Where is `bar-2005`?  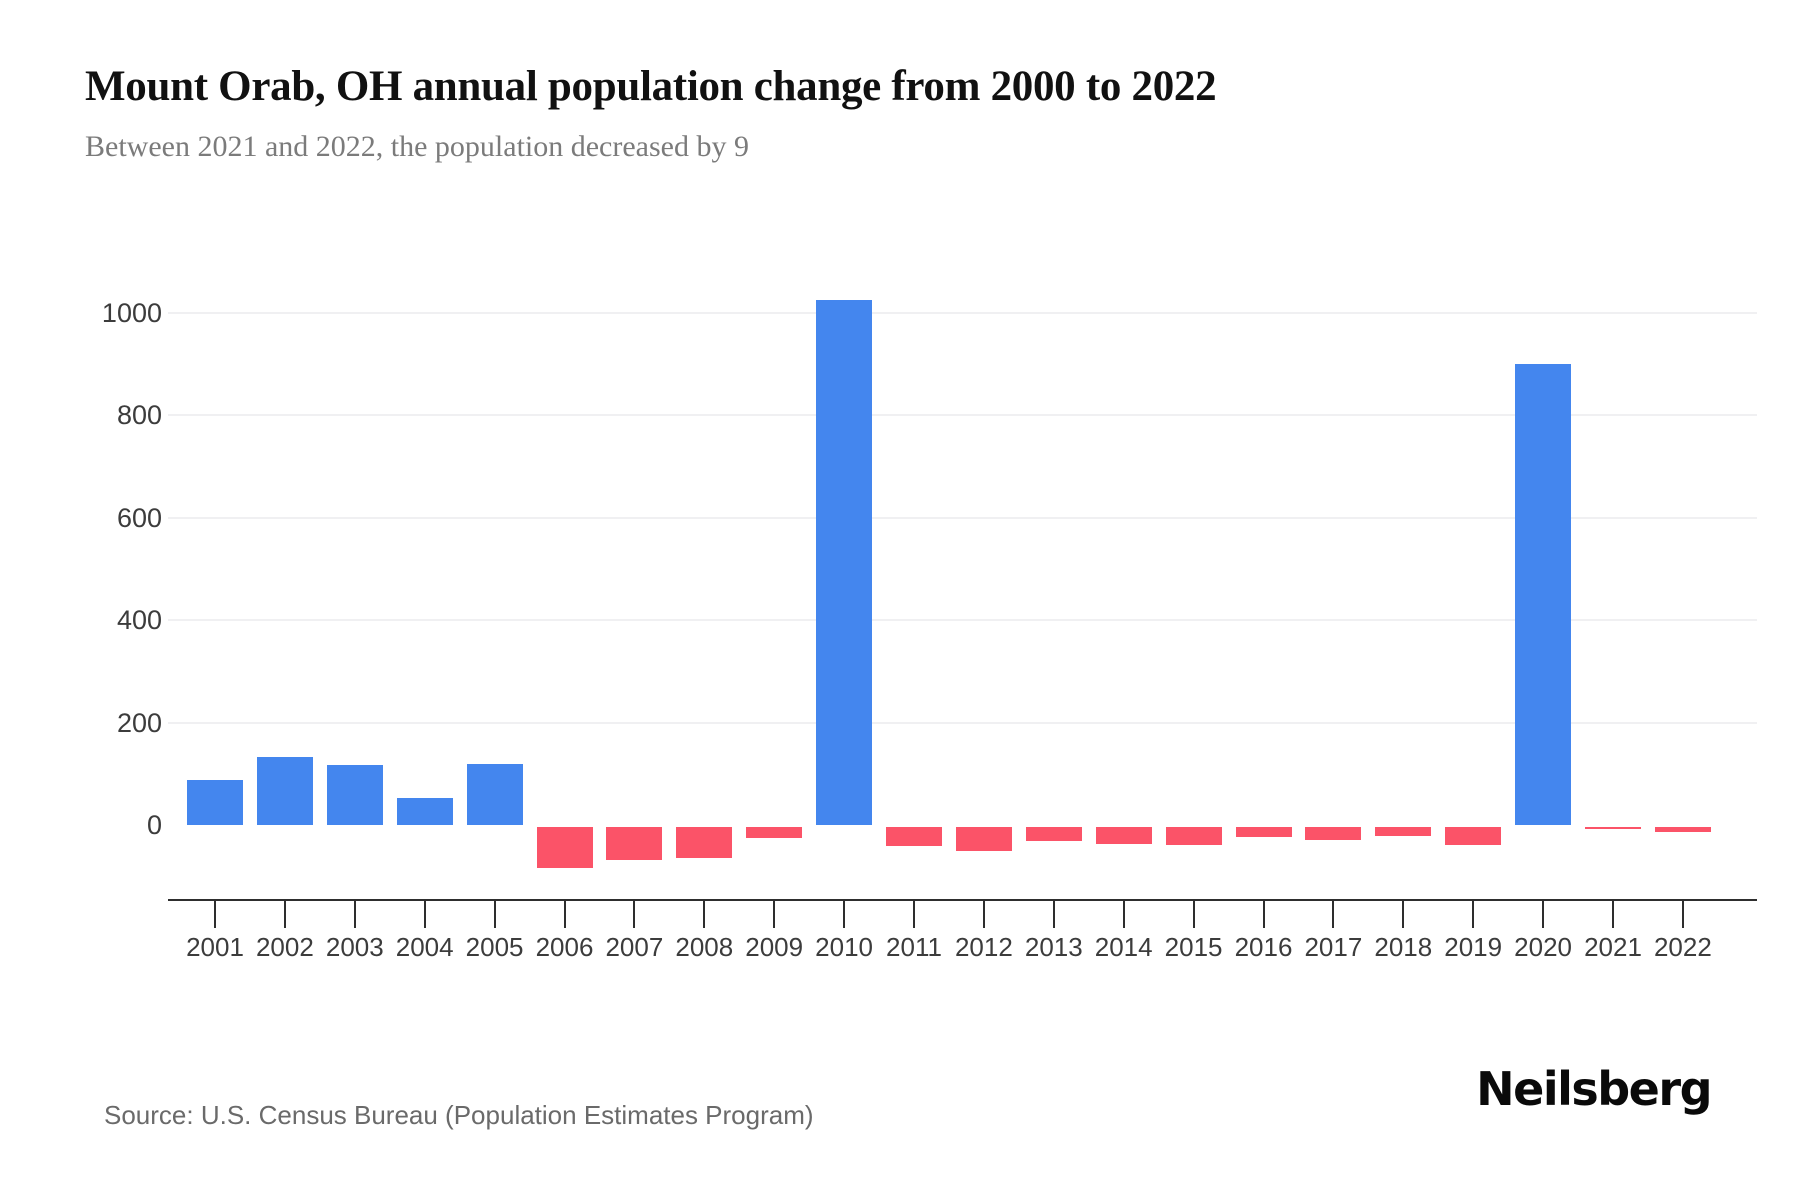 bar-2005 is located at coordinates (494, 794).